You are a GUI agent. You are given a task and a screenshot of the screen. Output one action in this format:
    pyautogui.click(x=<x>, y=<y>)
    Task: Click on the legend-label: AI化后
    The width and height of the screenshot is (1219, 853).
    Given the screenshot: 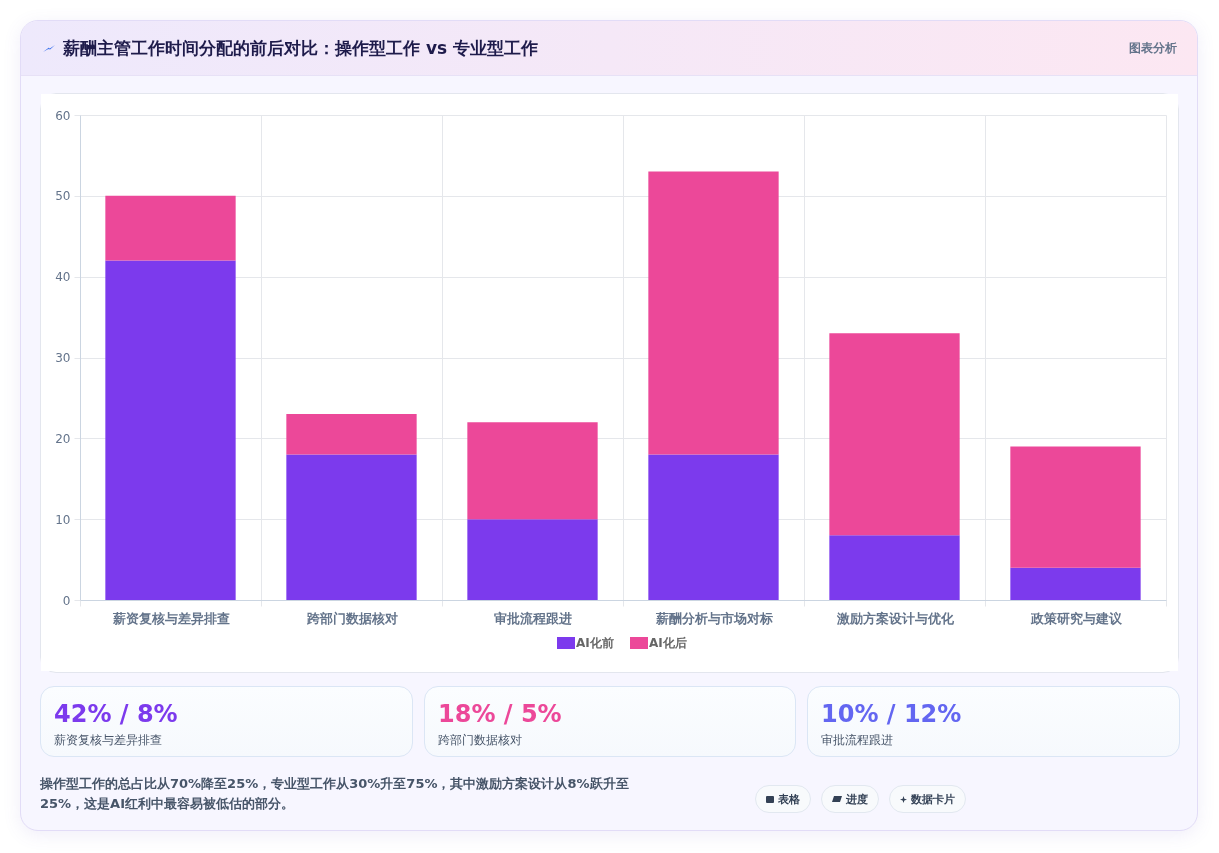 What is the action you would take?
    pyautogui.click(x=668, y=643)
    